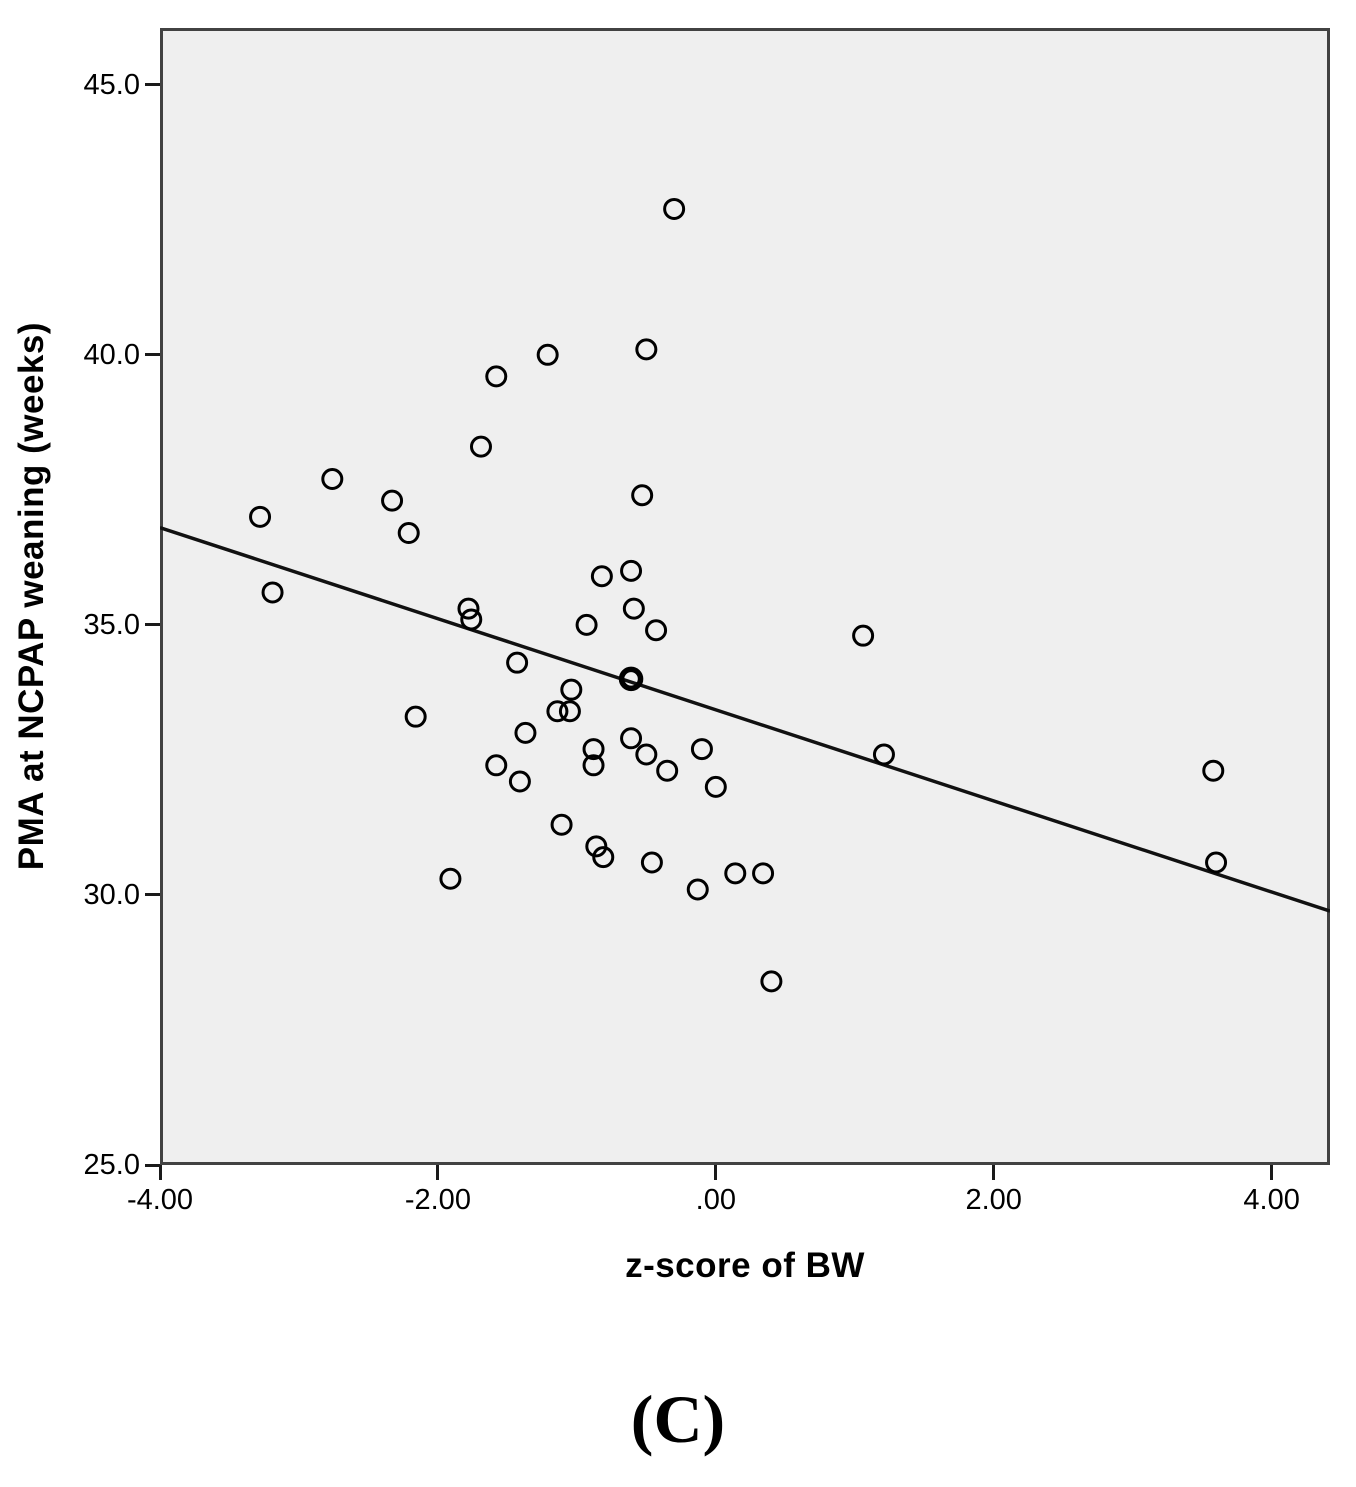 The width and height of the screenshot is (1356, 1487). I want to click on x-axis-tick-label: 2.00, so click(993, 1200).